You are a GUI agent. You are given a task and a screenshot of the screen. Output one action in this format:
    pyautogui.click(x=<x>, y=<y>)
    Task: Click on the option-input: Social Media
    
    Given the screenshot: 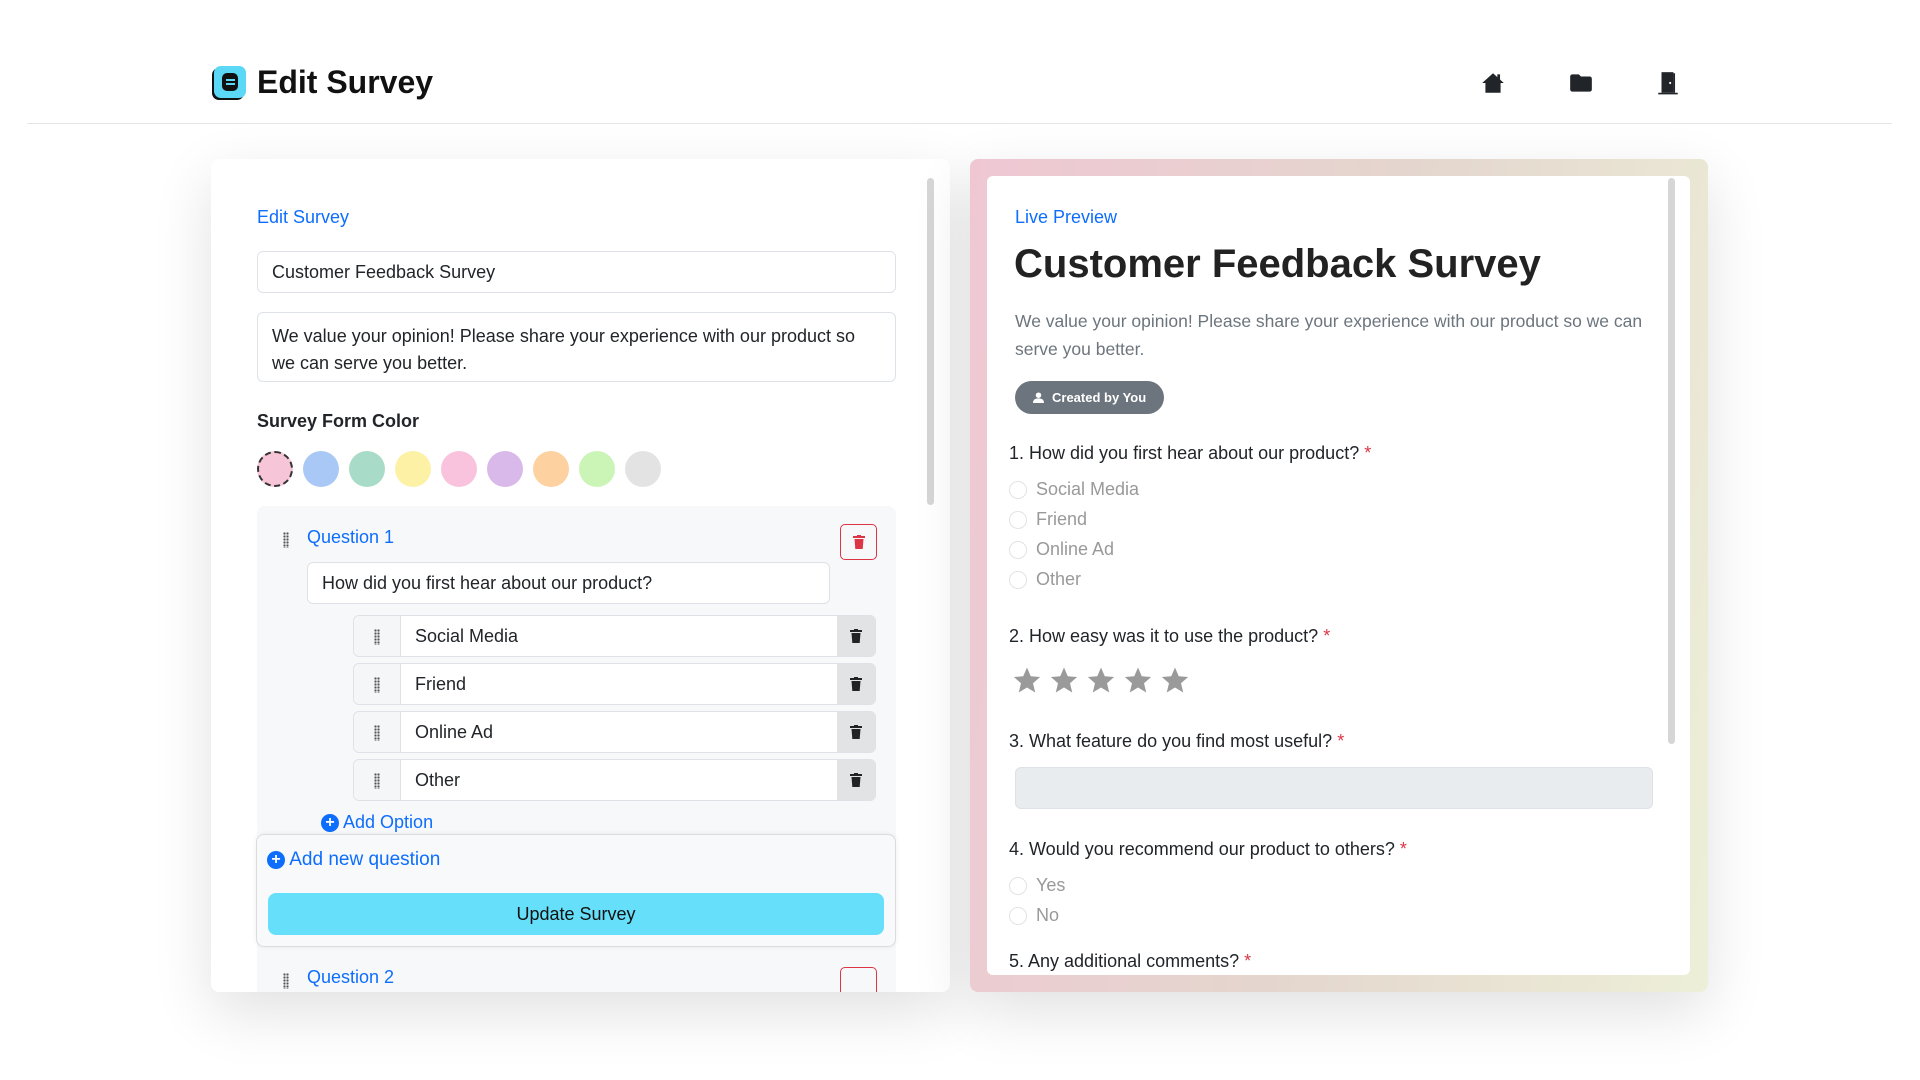 What is the action you would take?
    pyautogui.click(x=467, y=635)
    